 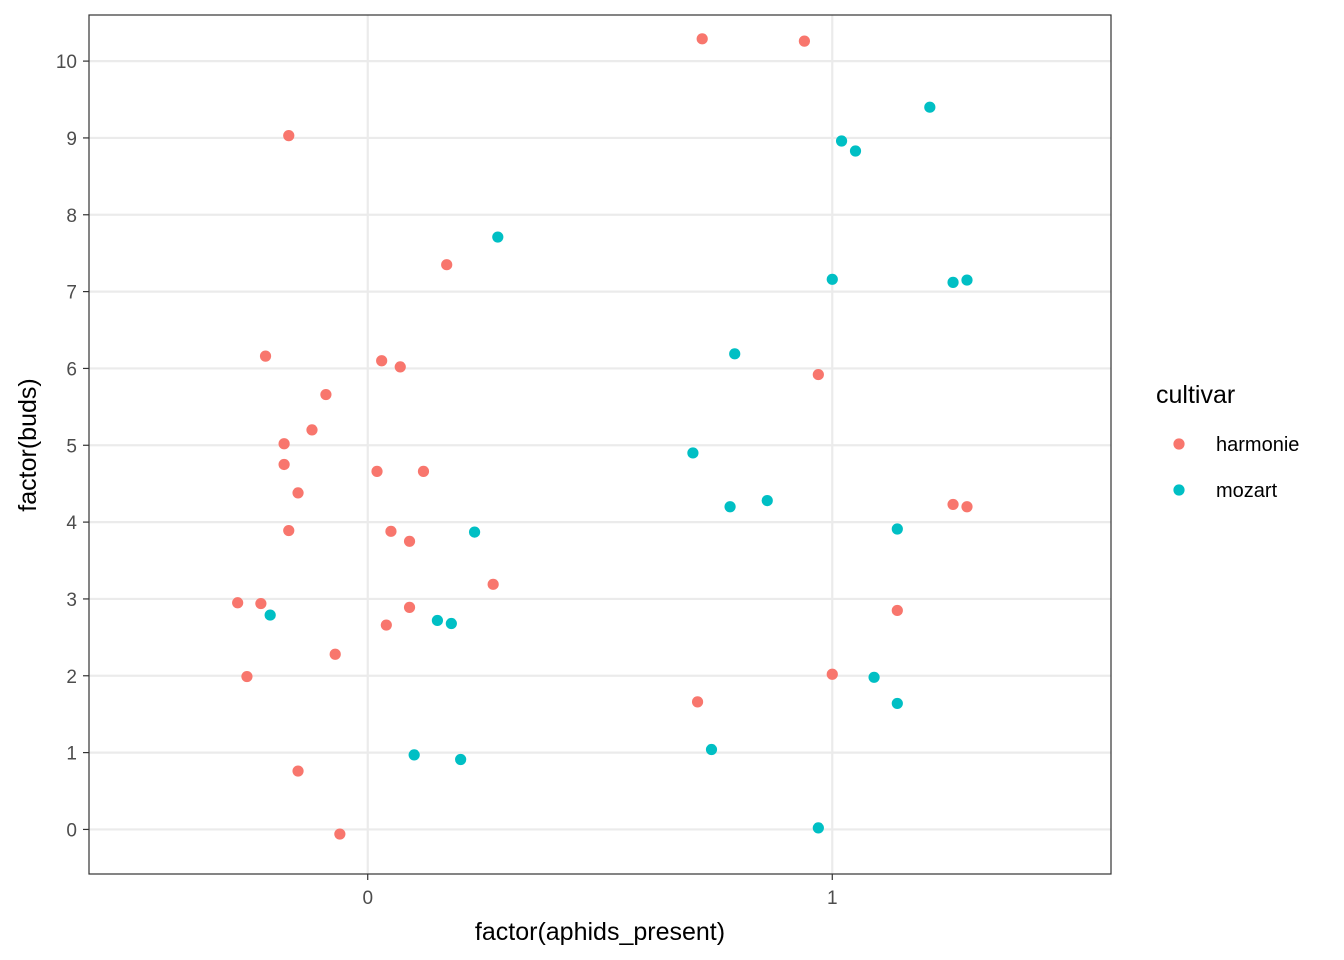 I want to click on y-tick-label: 10, so click(x=66, y=62).